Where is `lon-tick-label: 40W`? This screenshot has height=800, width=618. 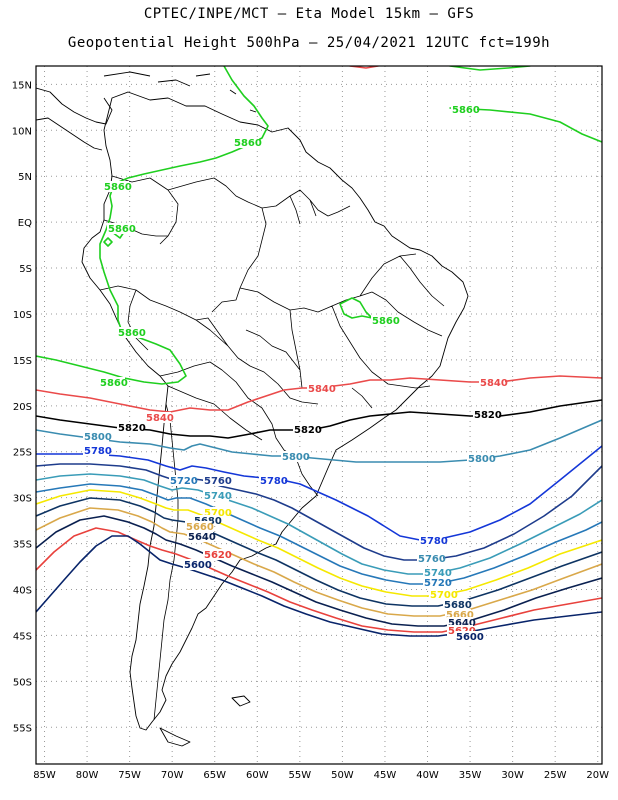
lon-tick-label: 40W is located at coordinates (427, 775).